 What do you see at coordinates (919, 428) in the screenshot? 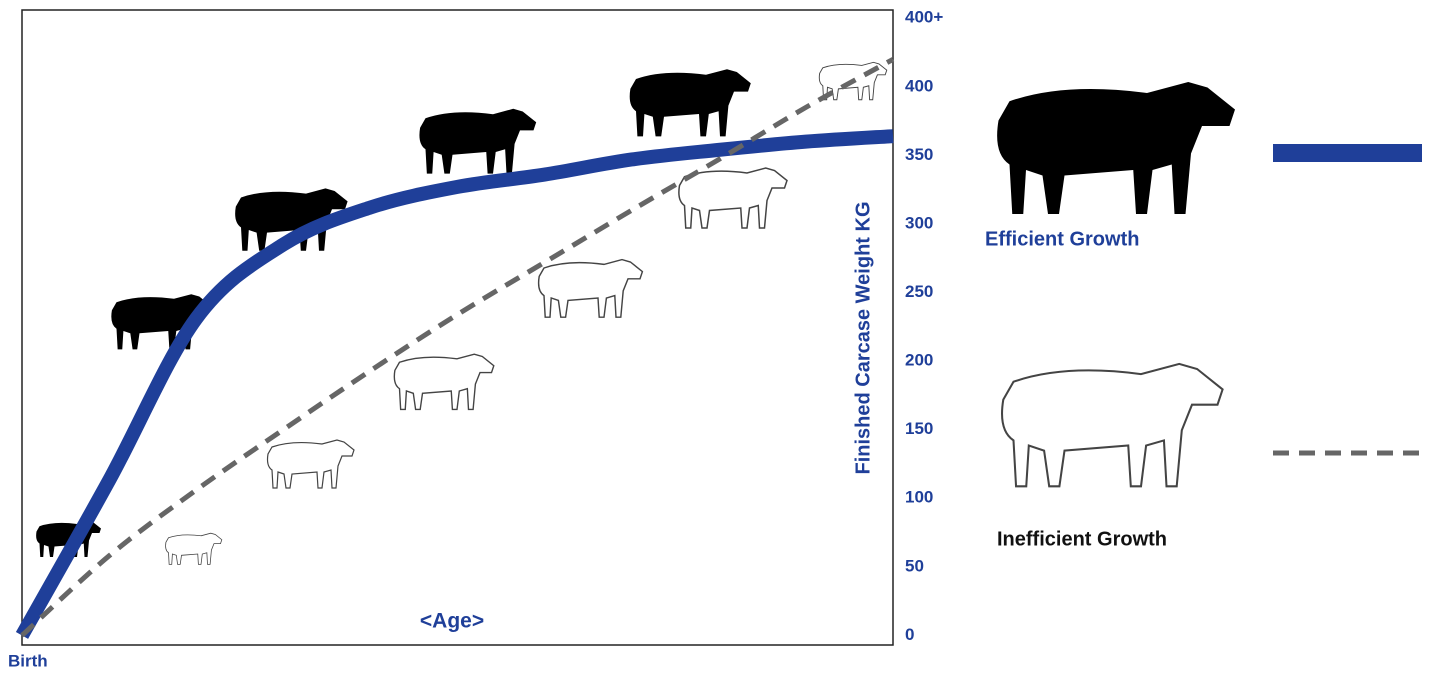
I see `y-tick-label: 150` at bounding box center [919, 428].